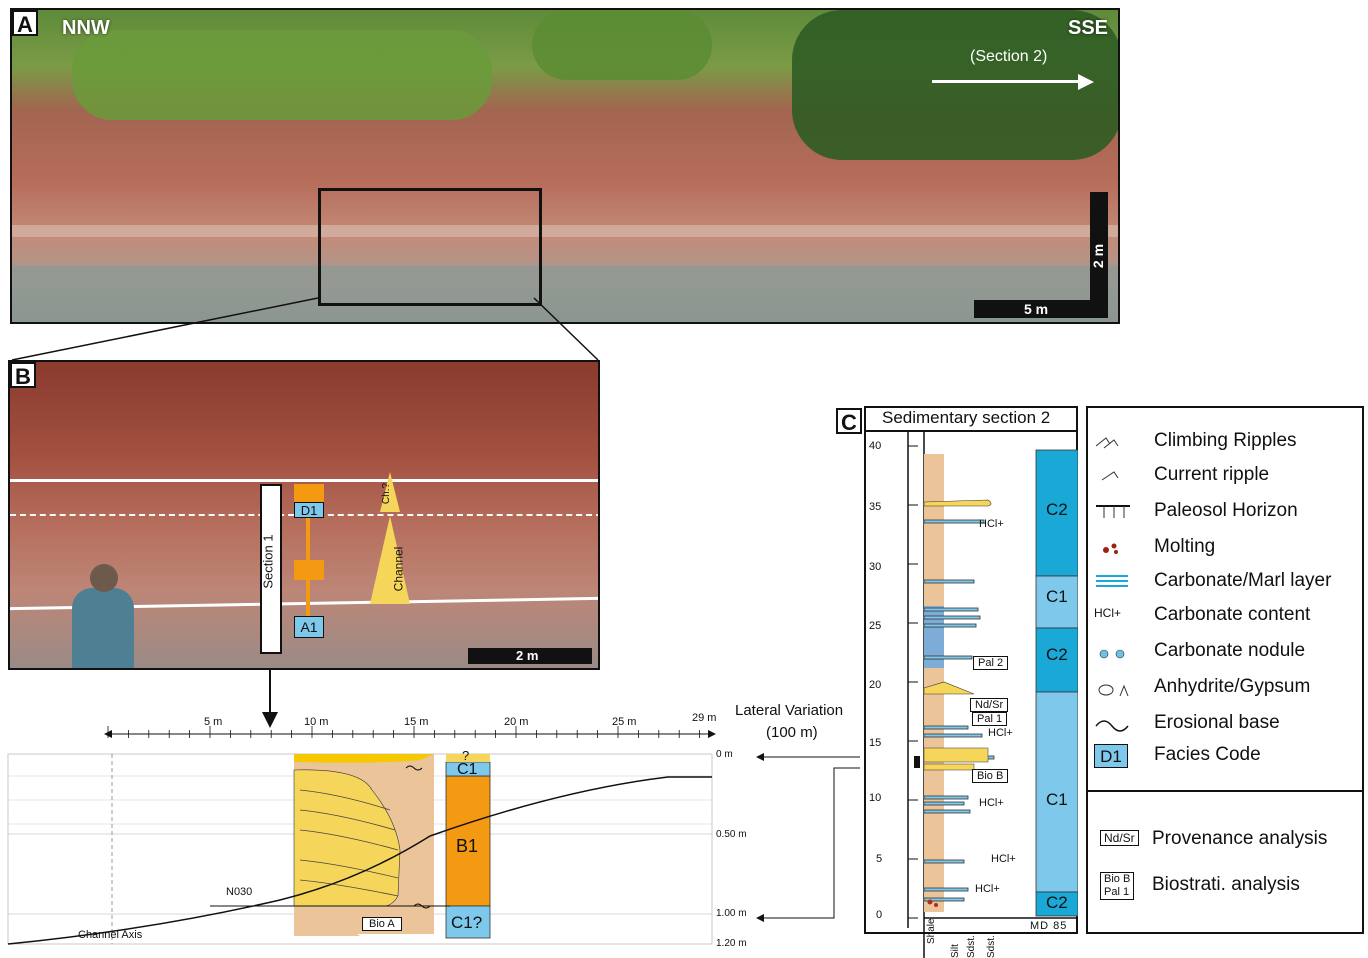  I want to click on x-tick-29m: 29 m, so click(704, 718).